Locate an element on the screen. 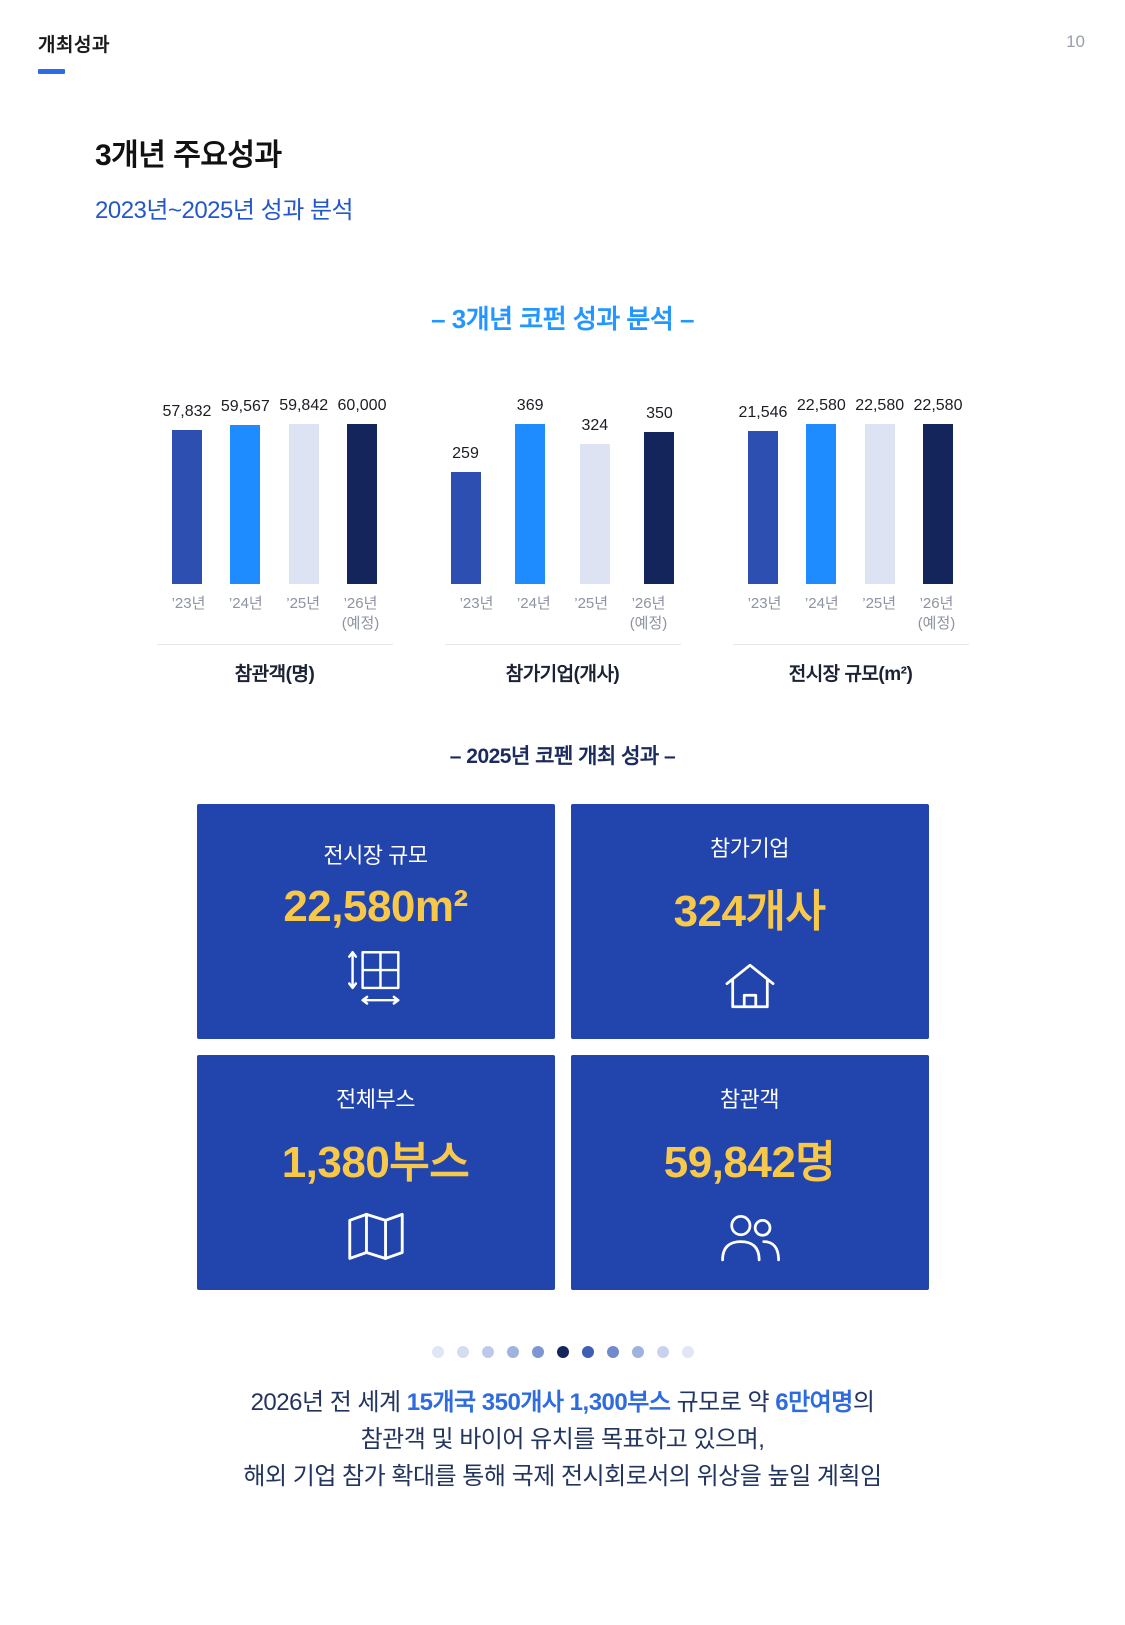  footer-segment: 규모로 약 is located at coordinates (723, 1402).